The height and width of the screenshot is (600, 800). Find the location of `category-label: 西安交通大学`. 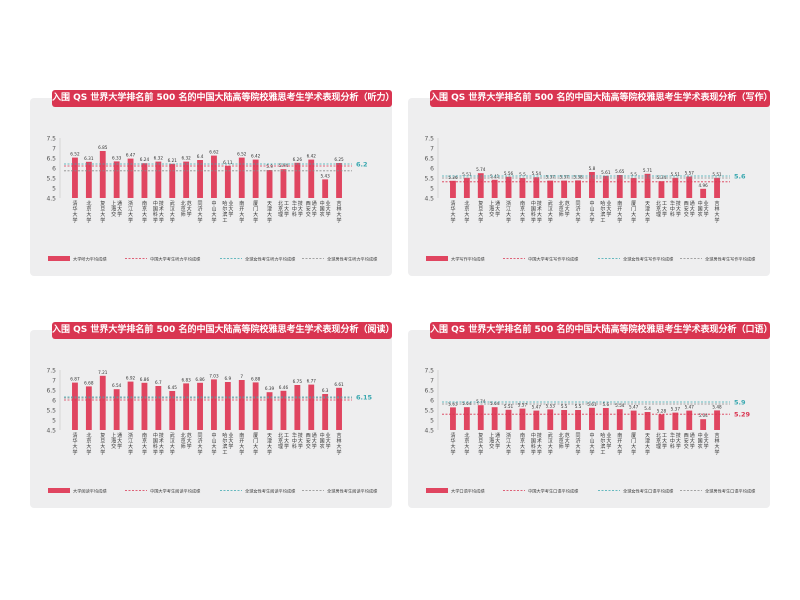

category-label: 西安交通大学 is located at coordinates (311, 209).